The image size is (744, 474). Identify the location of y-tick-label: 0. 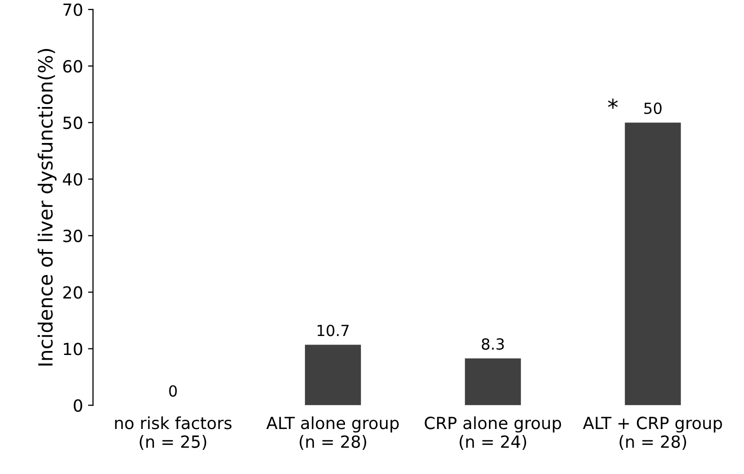
(78, 405).